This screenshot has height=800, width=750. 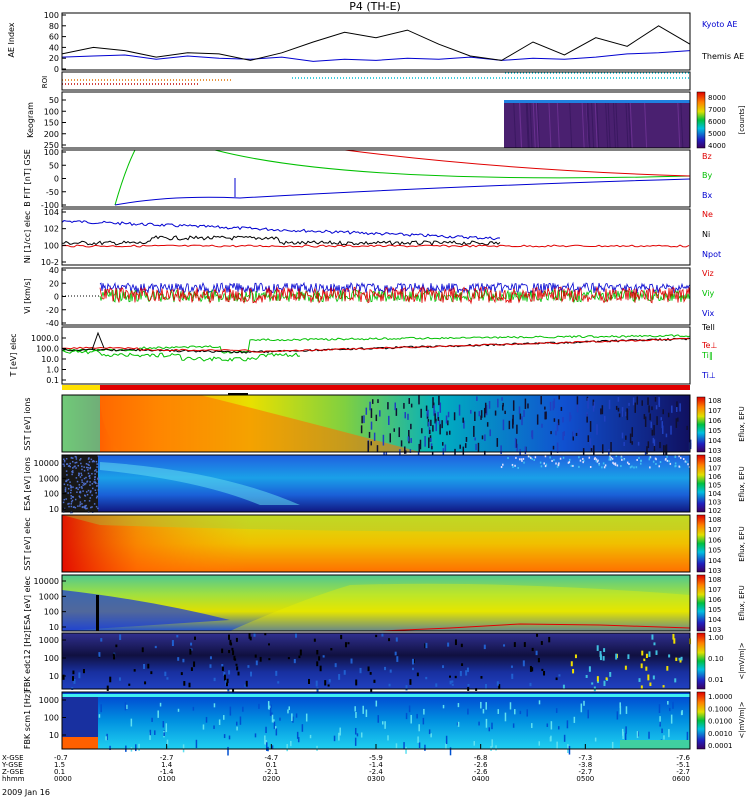 I want to click on n-ylabel: Ni [1/cc] elec, so click(x=27, y=237).